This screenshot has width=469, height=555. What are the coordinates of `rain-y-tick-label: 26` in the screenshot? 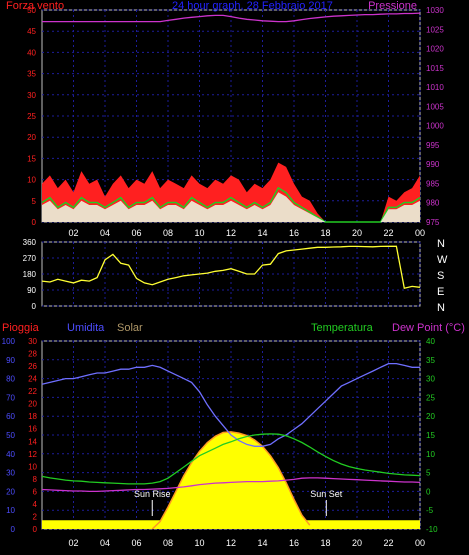 It's located at (32, 366).